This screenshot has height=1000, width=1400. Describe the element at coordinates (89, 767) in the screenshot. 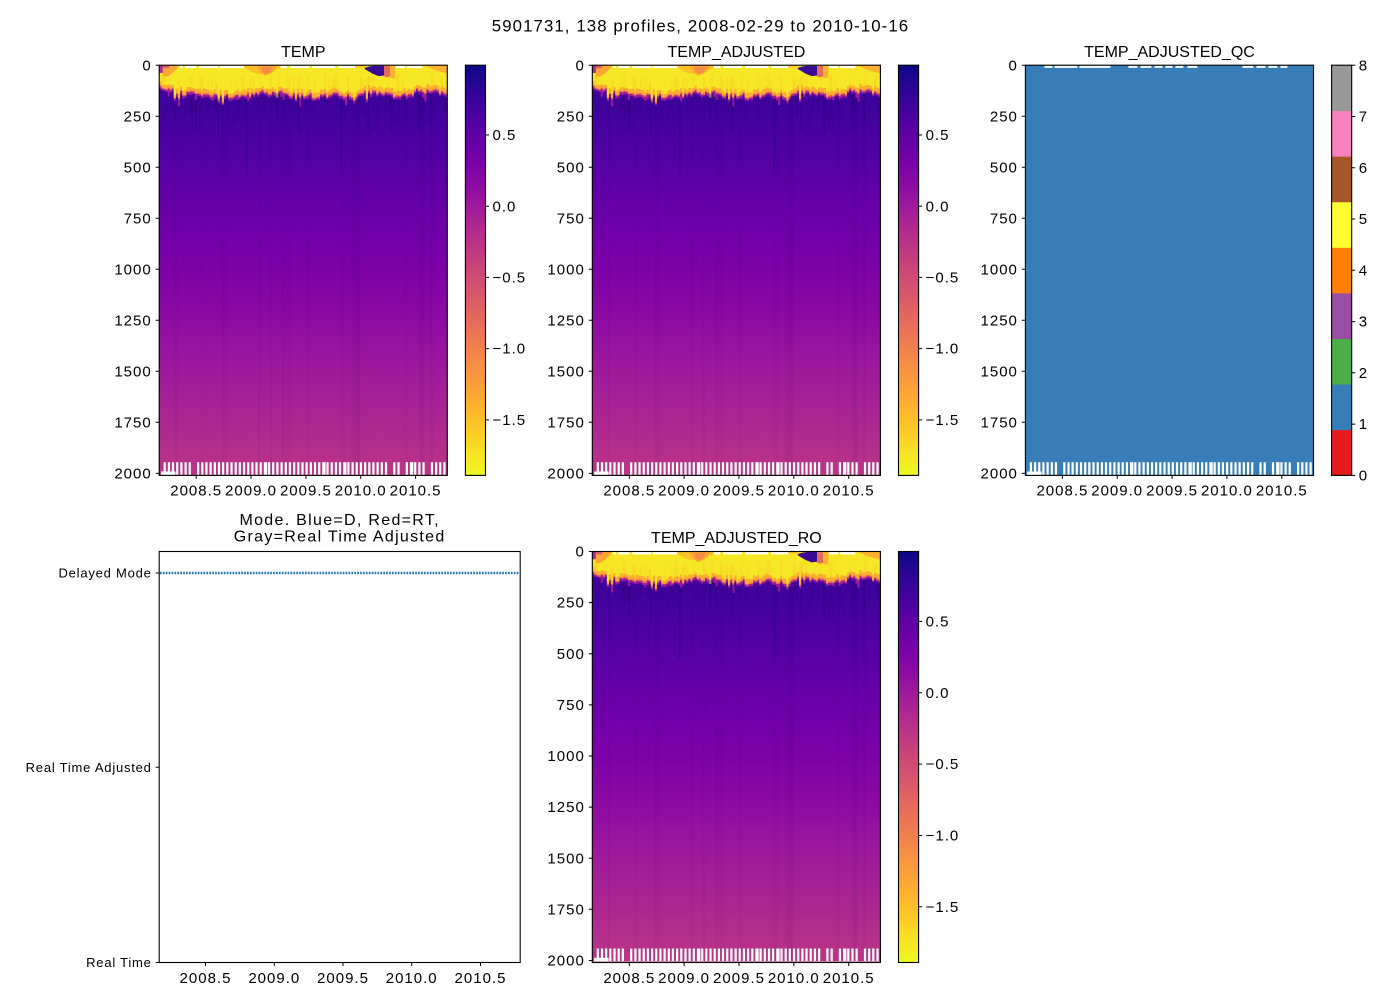

I see `svg-text: Real Time Adjusted` at that location.